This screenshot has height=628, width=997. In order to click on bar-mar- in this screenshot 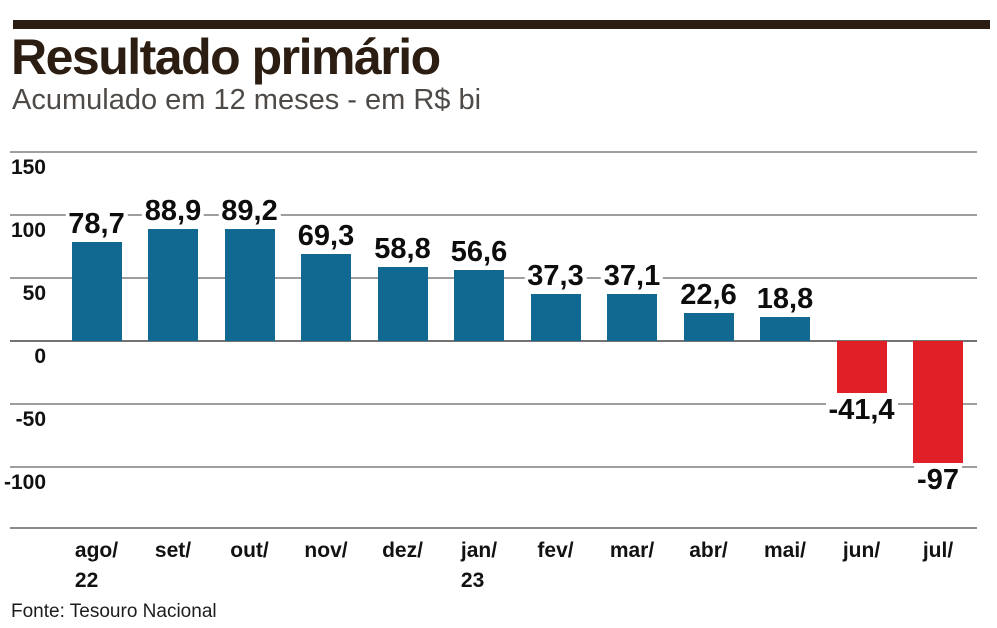, I will do `click(632, 317)`.